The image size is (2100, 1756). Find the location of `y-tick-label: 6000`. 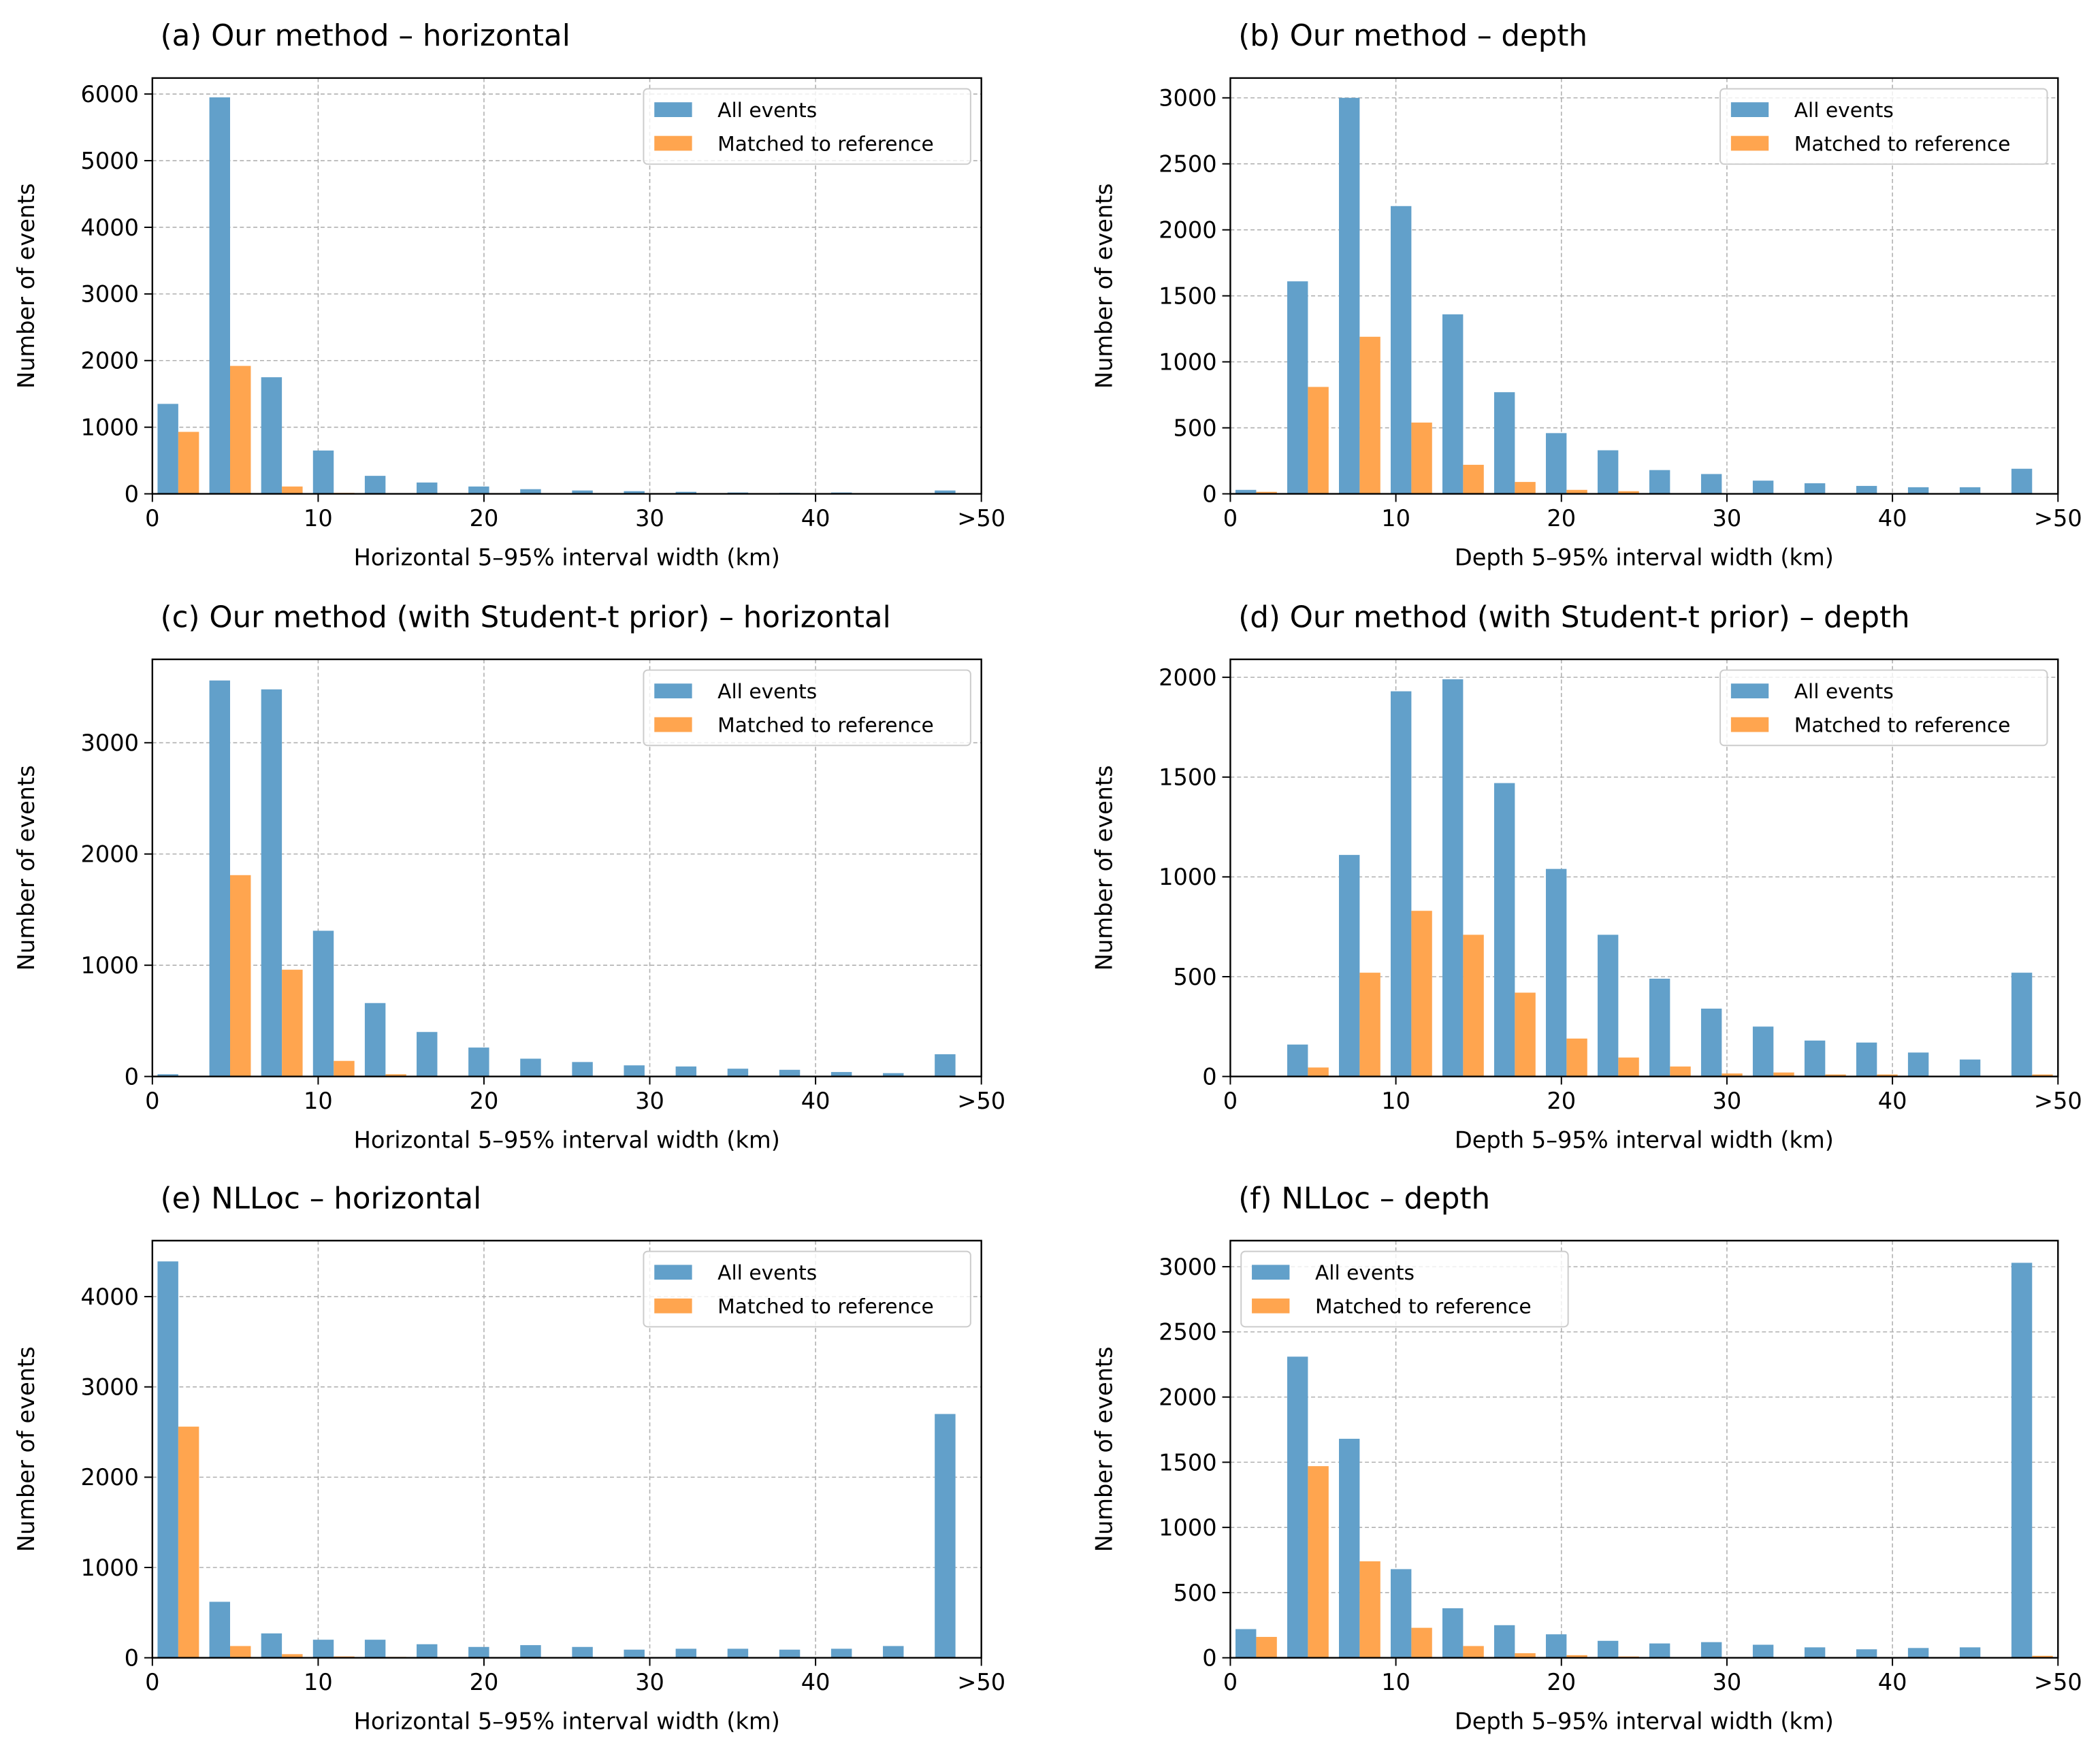

y-tick-label: 6000 is located at coordinates (111, 95).